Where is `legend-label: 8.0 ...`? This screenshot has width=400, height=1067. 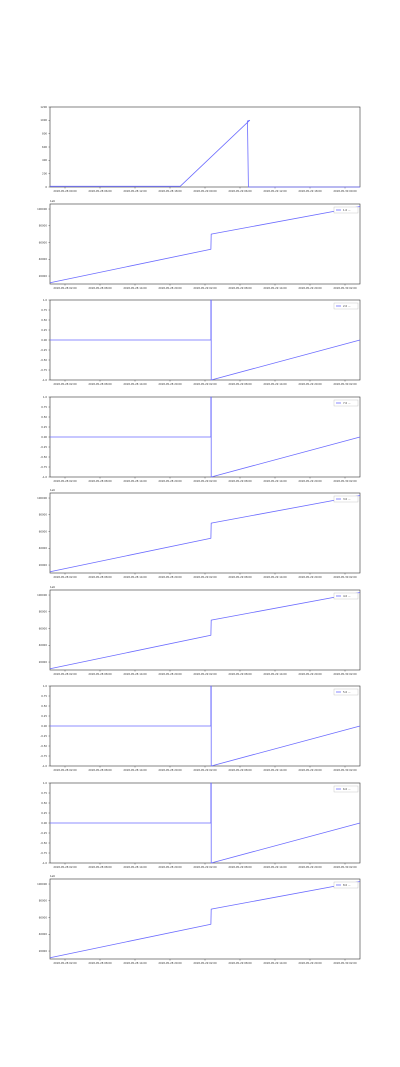 legend-label: 8.0 ... is located at coordinates (347, 885).